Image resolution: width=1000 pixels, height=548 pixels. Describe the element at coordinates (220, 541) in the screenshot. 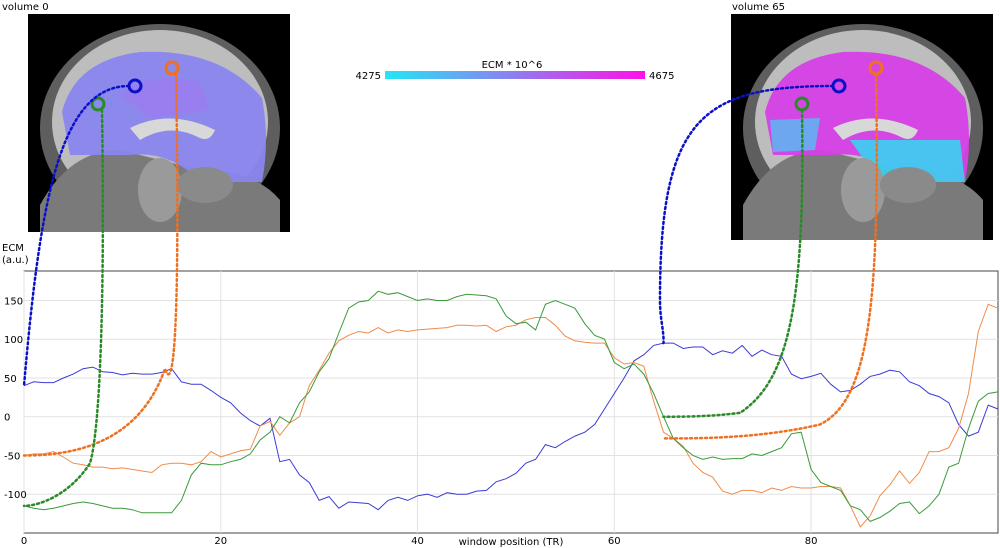

I see `x-tick-label: 20` at that location.